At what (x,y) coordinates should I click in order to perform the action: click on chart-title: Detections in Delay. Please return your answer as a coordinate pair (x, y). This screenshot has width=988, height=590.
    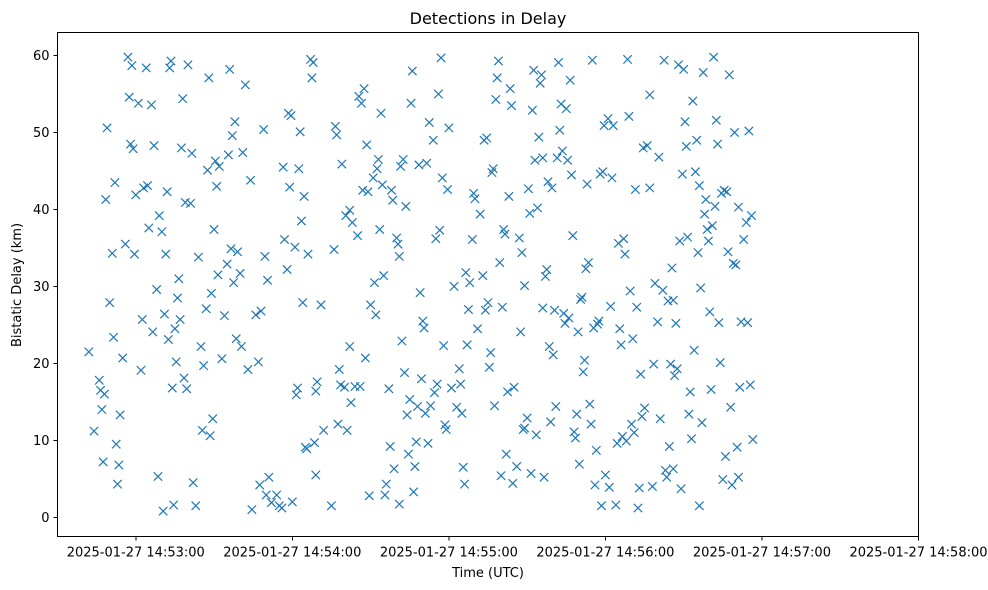
    Looking at the image, I should click on (488, 18).